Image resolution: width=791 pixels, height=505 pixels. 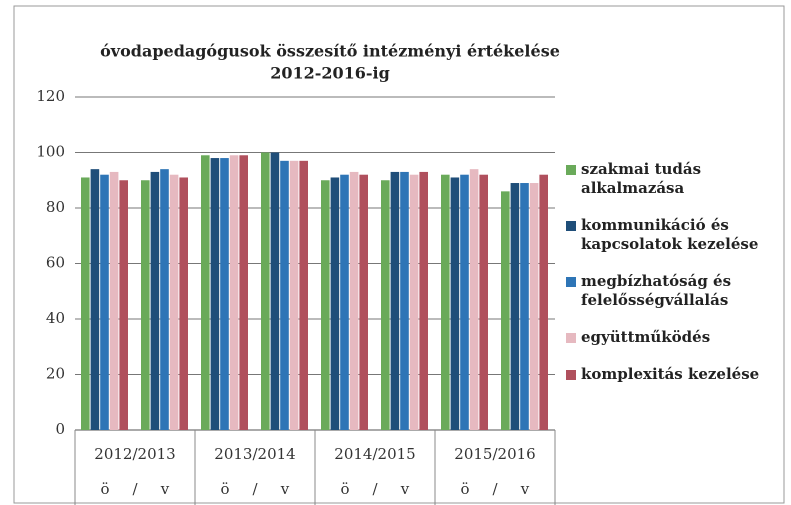 What do you see at coordinates (50, 152) in the screenshot?
I see `y-tick-label: 100` at bounding box center [50, 152].